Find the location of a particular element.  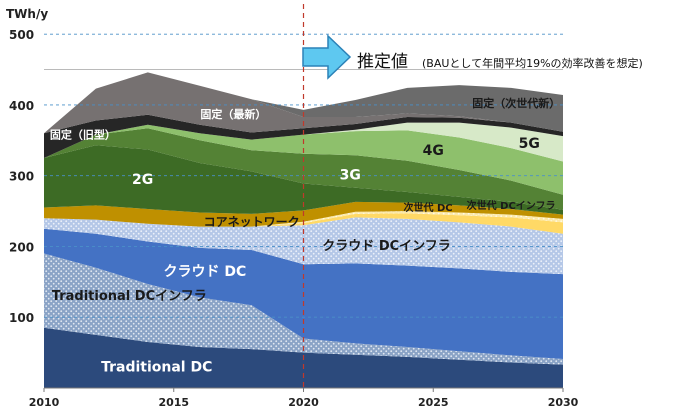

label-4g: 4G is located at coordinates (433, 151).